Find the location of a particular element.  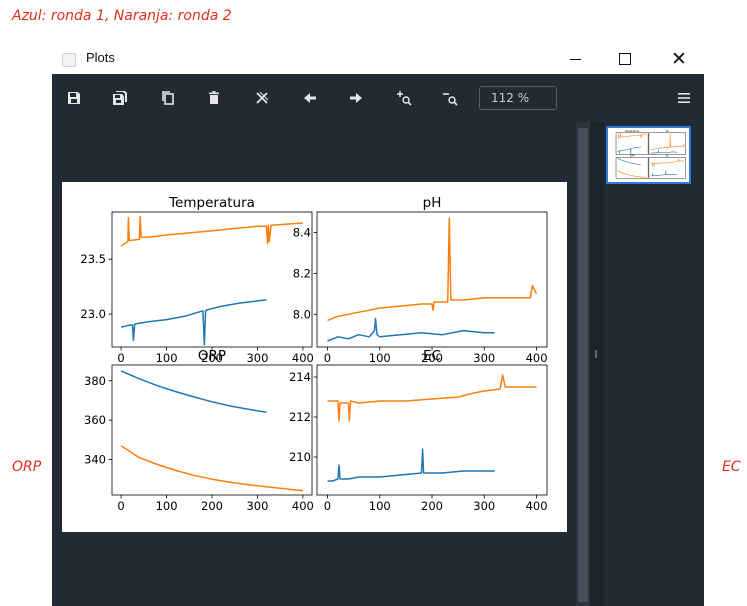

subplot-title: pH is located at coordinates (432, 203).